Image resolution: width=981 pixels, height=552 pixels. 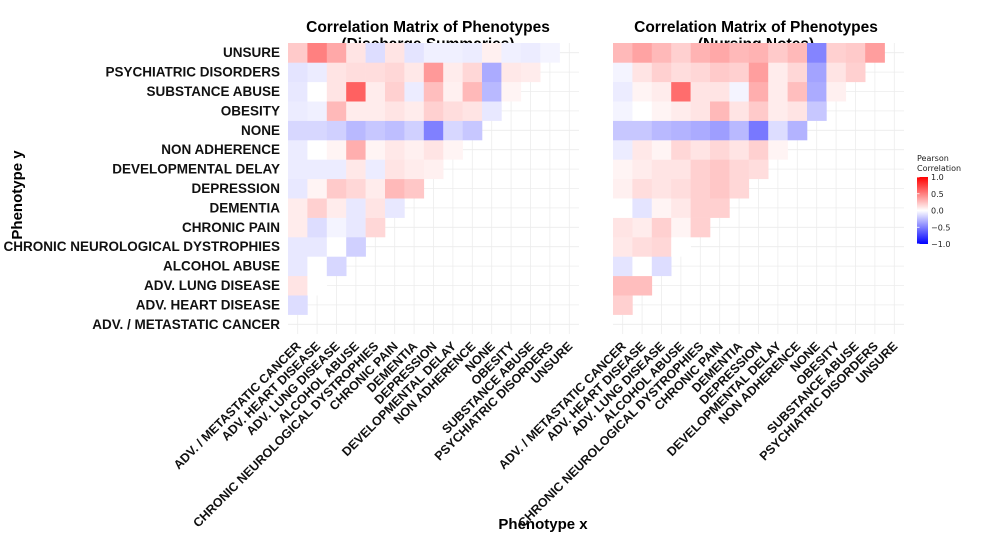 What do you see at coordinates (939, 201) in the screenshot?
I see `legend: Pearson Correlation 1.0 0.5 0.0 −0.5 −1.0` at bounding box center [939, 201].